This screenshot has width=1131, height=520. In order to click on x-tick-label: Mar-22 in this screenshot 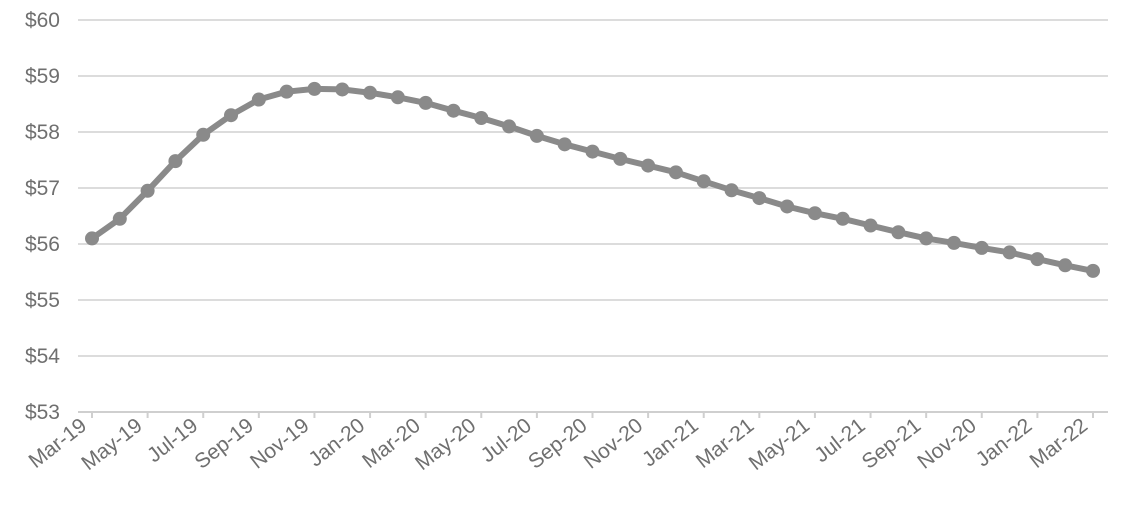, I will do `click(1058, 443)`.